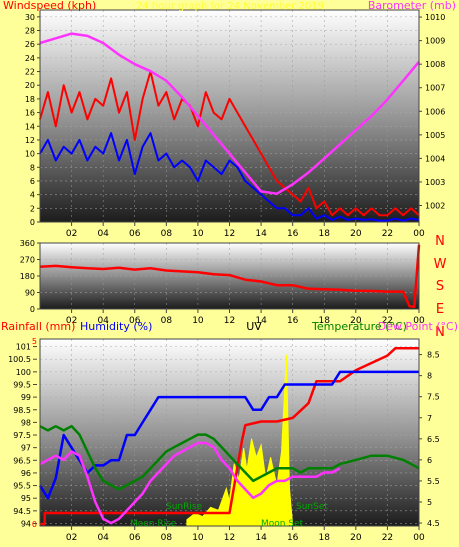 This screenshot has width=459, height=547. I want to click on series-dewpoint-line, so click(190, 483).